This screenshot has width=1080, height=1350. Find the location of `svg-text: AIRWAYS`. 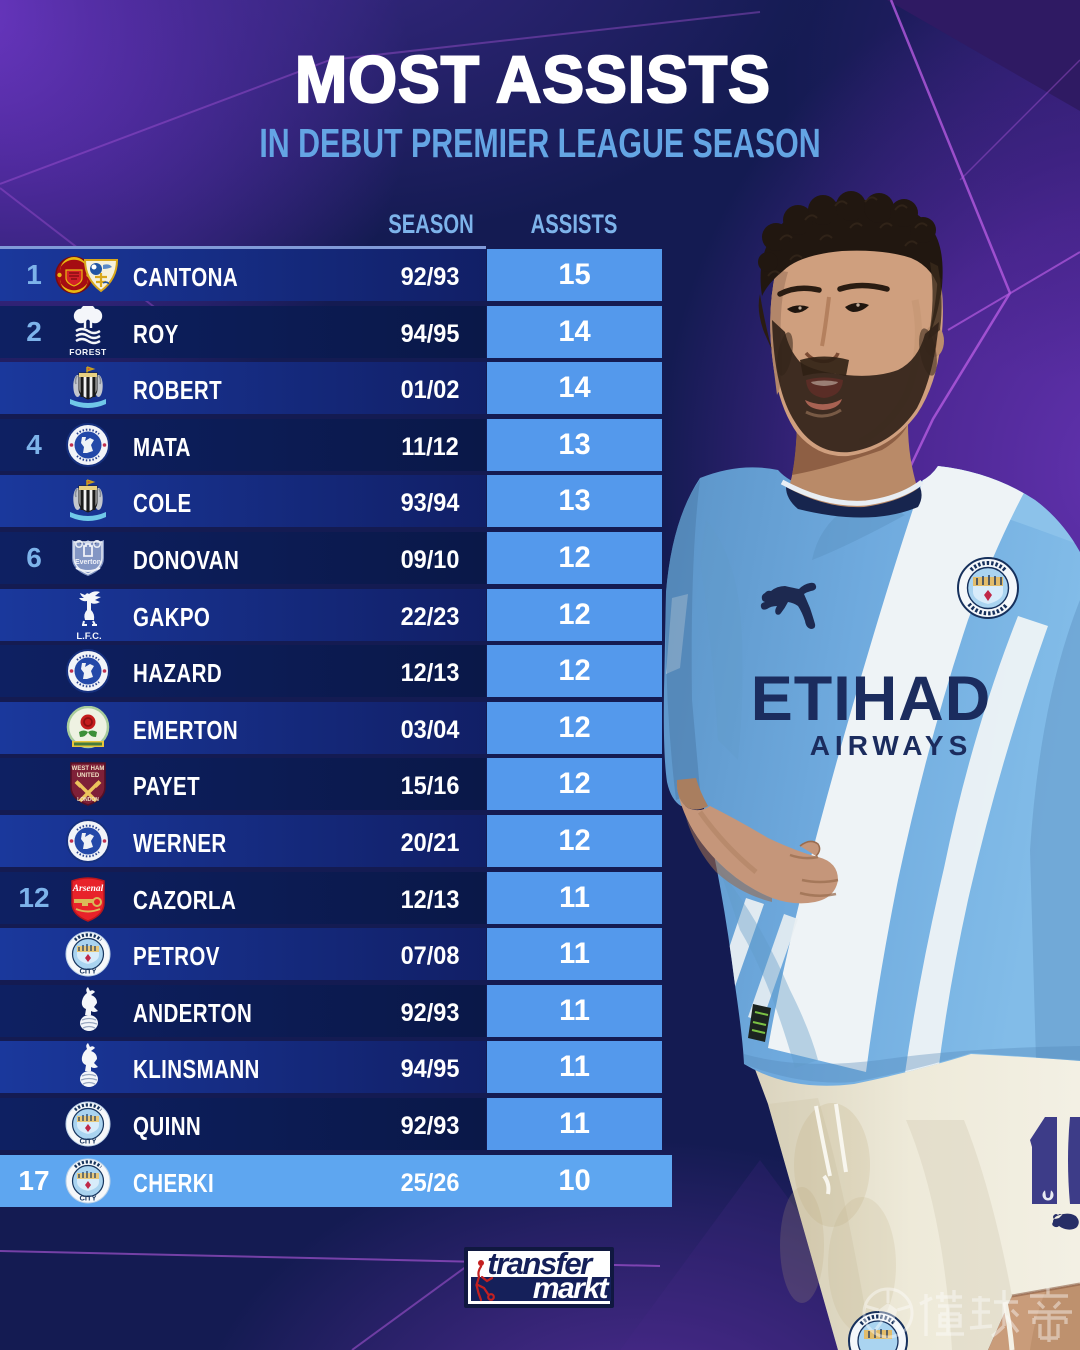

svg-text: AIRWAYS is located at coordinates (891, 745).